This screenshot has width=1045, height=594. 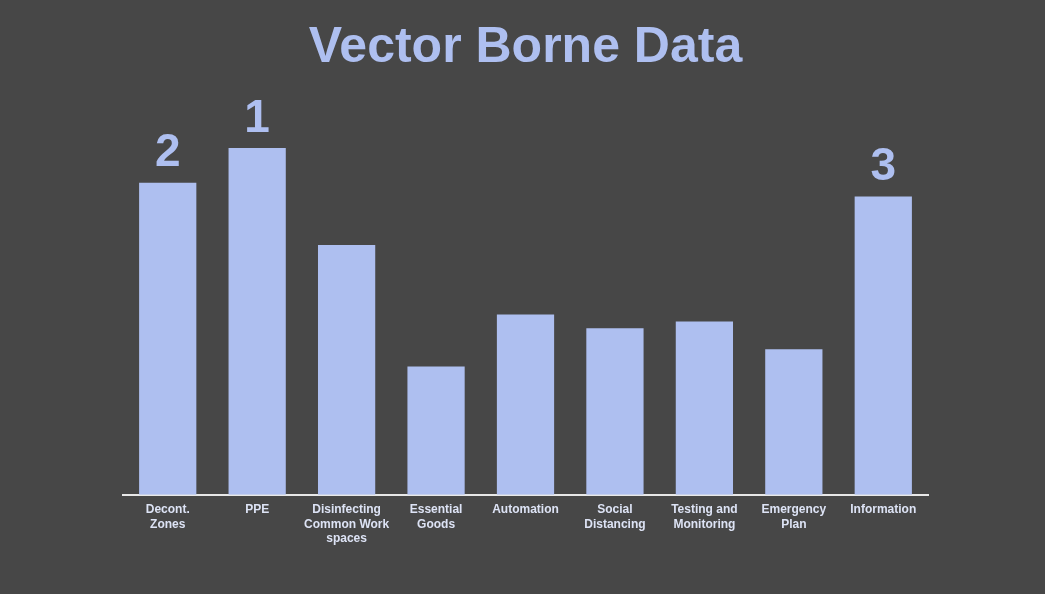 What do you see at coordinates (257, 115) in the screenshot?
I see `annotation: 1` at bounding box center [257, 115].